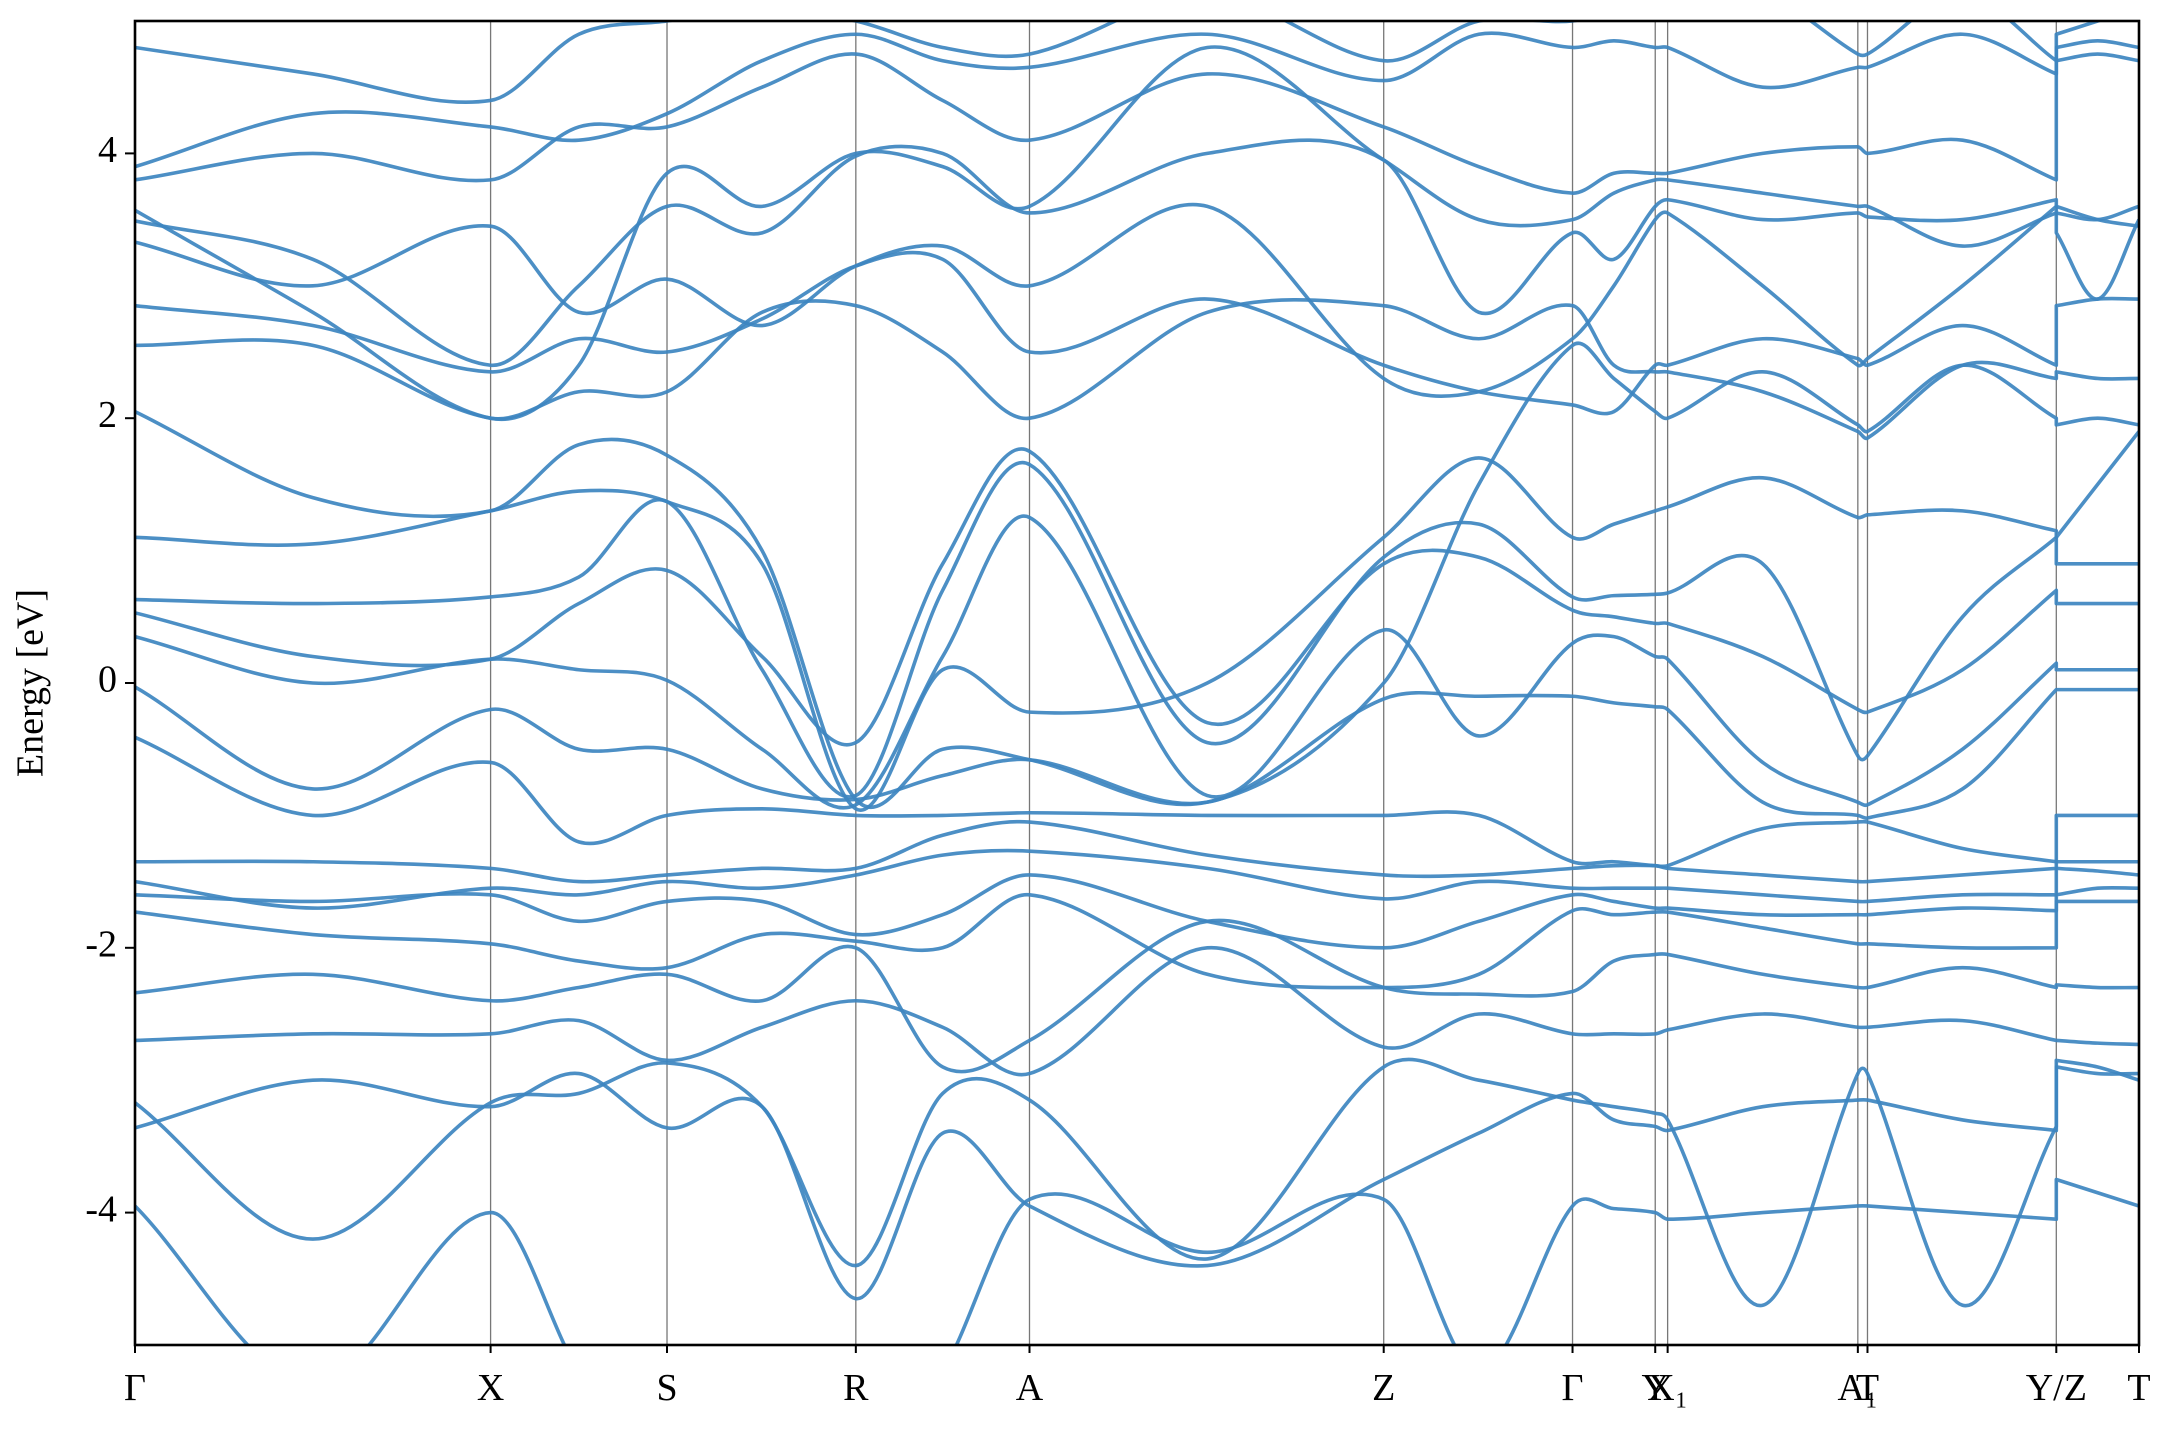  I want to click on y-tick-label: 0, so click(107, 680).